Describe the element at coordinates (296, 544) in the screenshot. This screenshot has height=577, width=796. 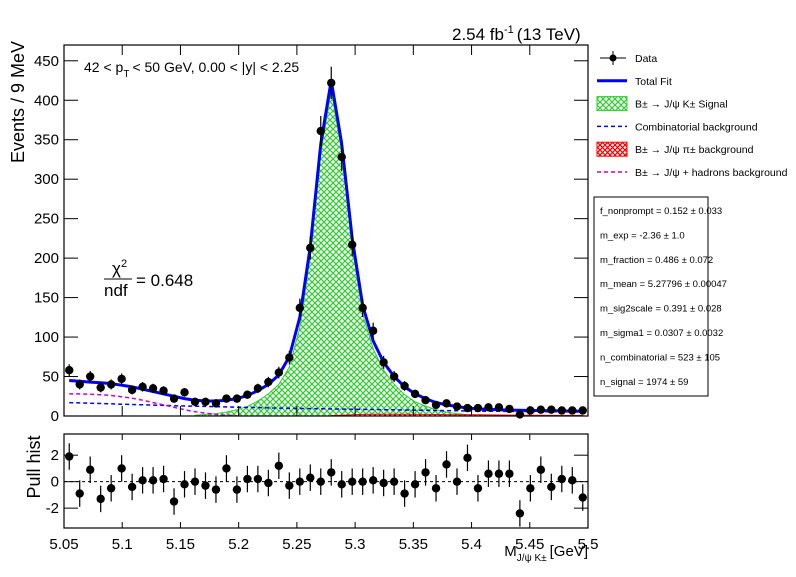
I see `x-tick-label: 5.25` at that location.